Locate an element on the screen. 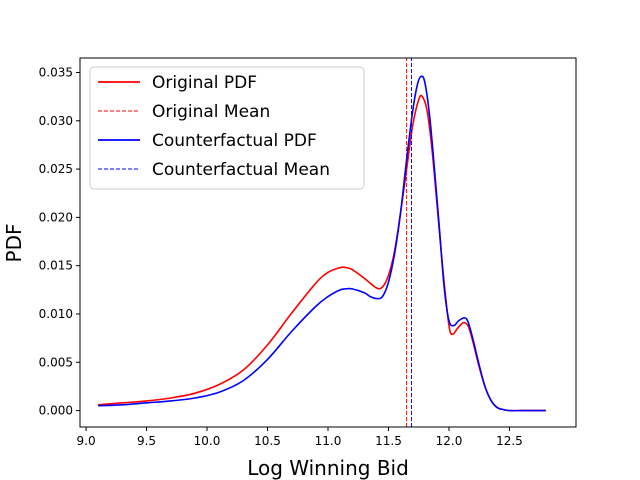 The image size is (640, 480). x-tick-label: 11.0 is located at coordinates (328, 441).